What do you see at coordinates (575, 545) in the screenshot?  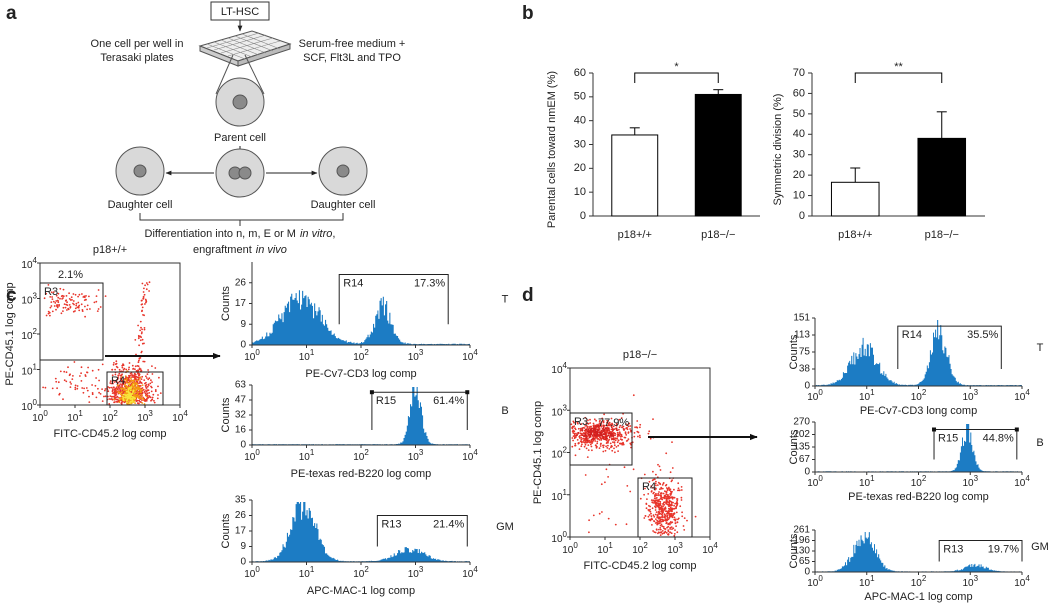 I see `tick-exponent: 0` at bounding box center [575, 545].